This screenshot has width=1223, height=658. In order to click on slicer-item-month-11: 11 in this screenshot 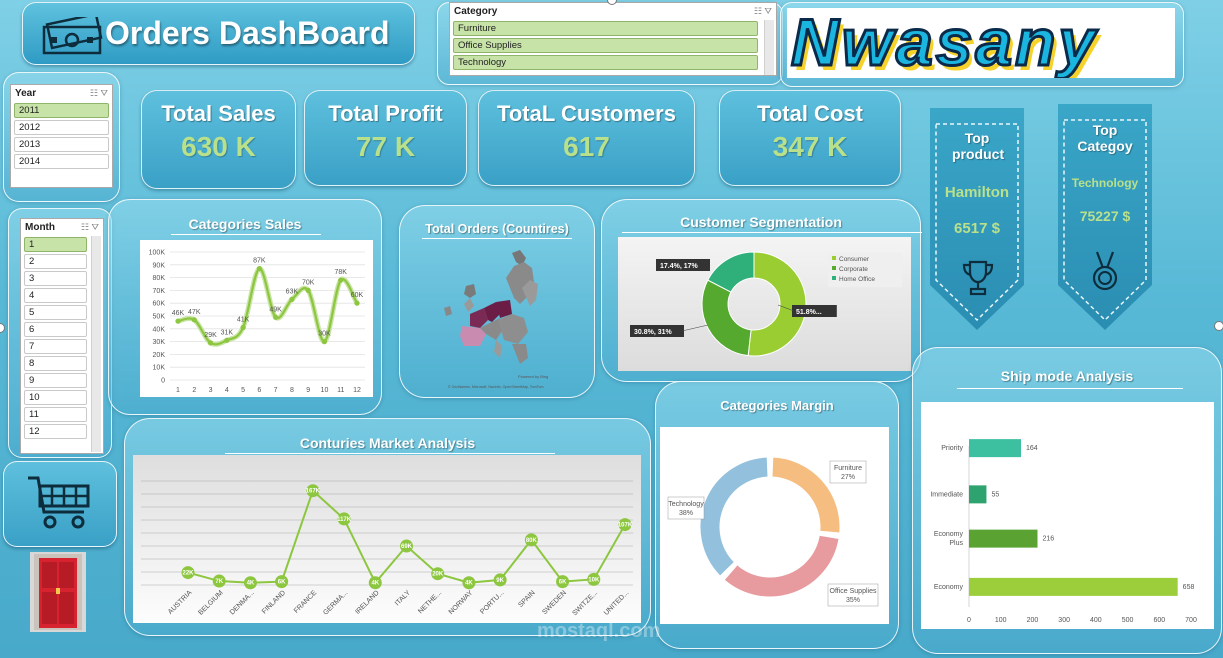, I will do `click(55, 414)`.